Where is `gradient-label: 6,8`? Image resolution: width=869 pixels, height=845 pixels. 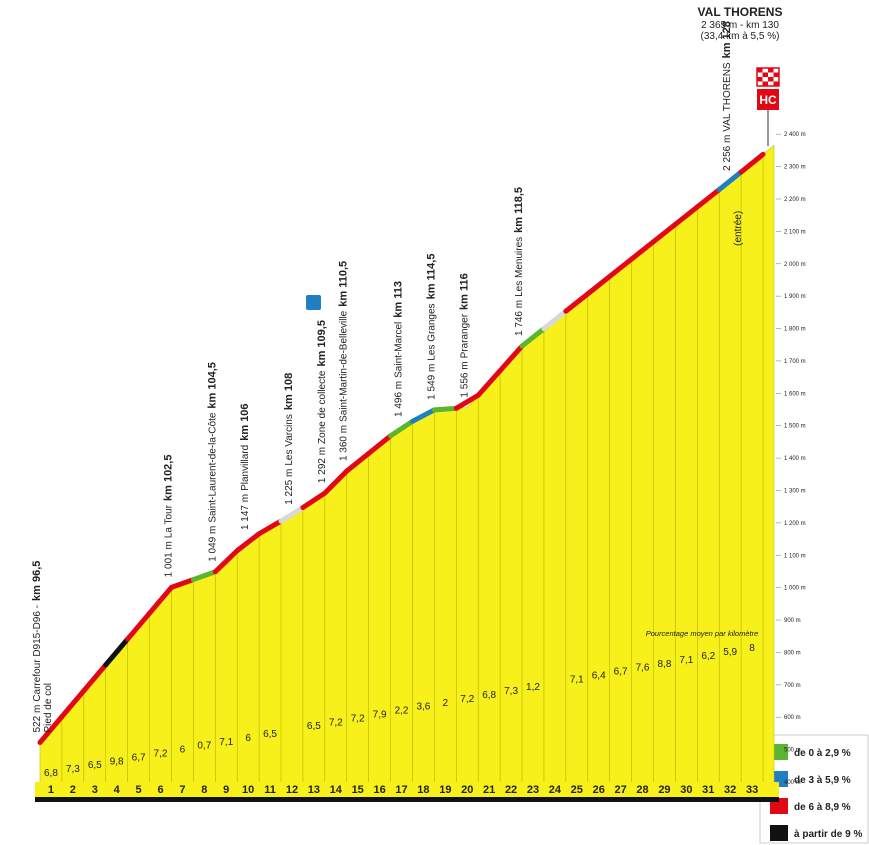 gradient-label: 6,8 is located at coordinates (51, 773).